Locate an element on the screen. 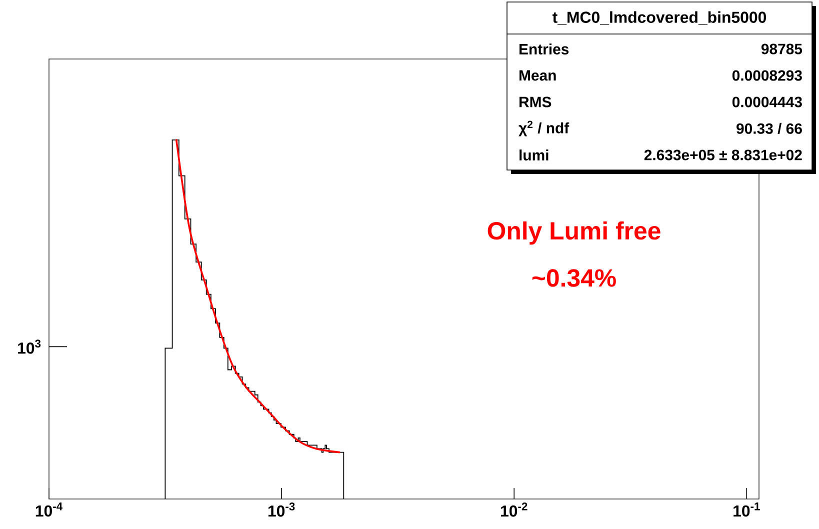 This screenshot has height=529, width=819. text: Entries is located at coordinates (544, 49).